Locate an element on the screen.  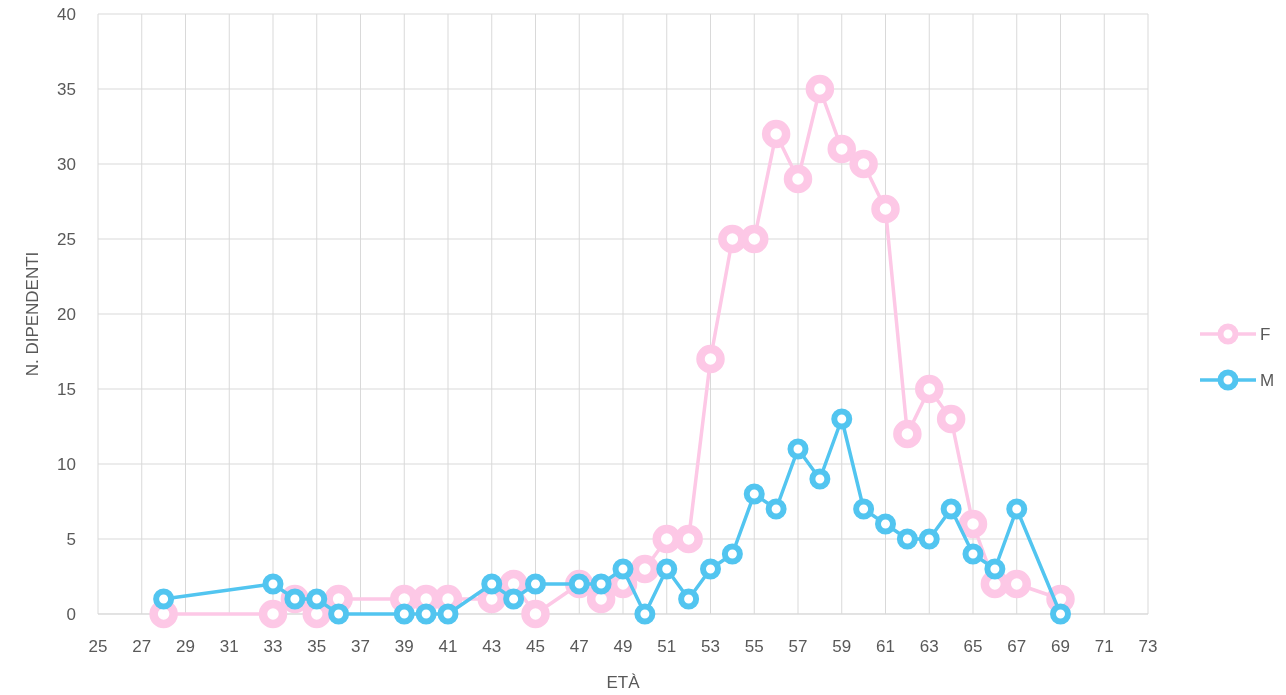
x-tick-label: 25 is located at coordinates (98, 646).